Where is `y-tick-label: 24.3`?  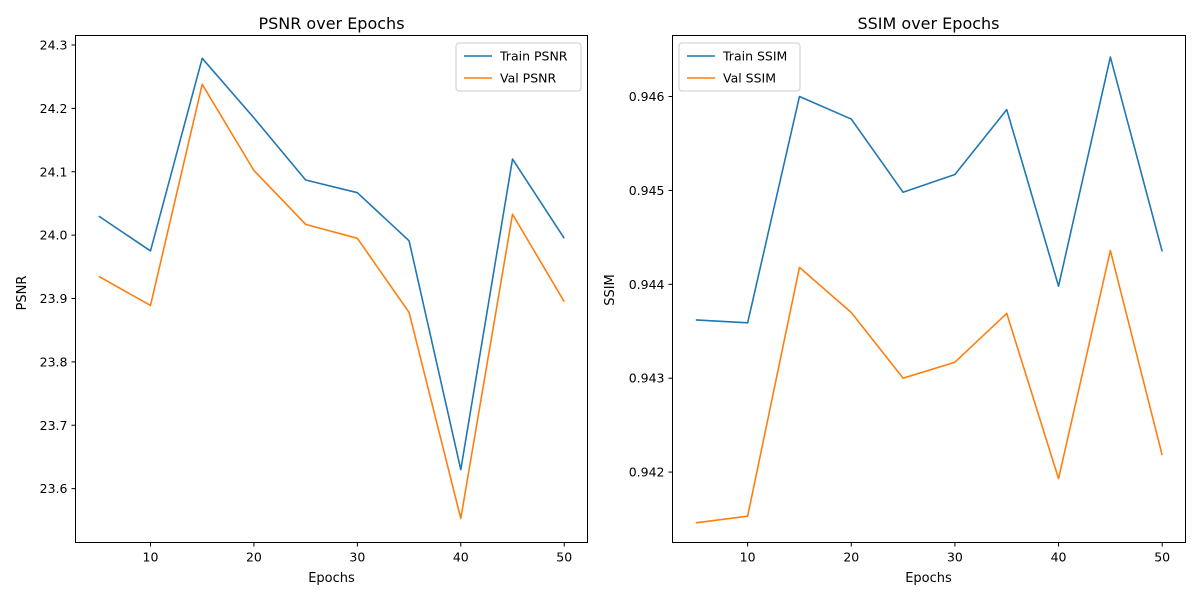 y-tick-label: 24.3 is located at coordinates (54, 45).